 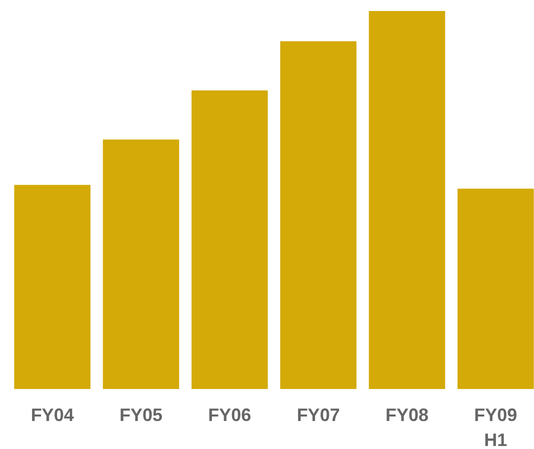 I want to click on x-tick-label: FY04, so click(x=52, y=415).